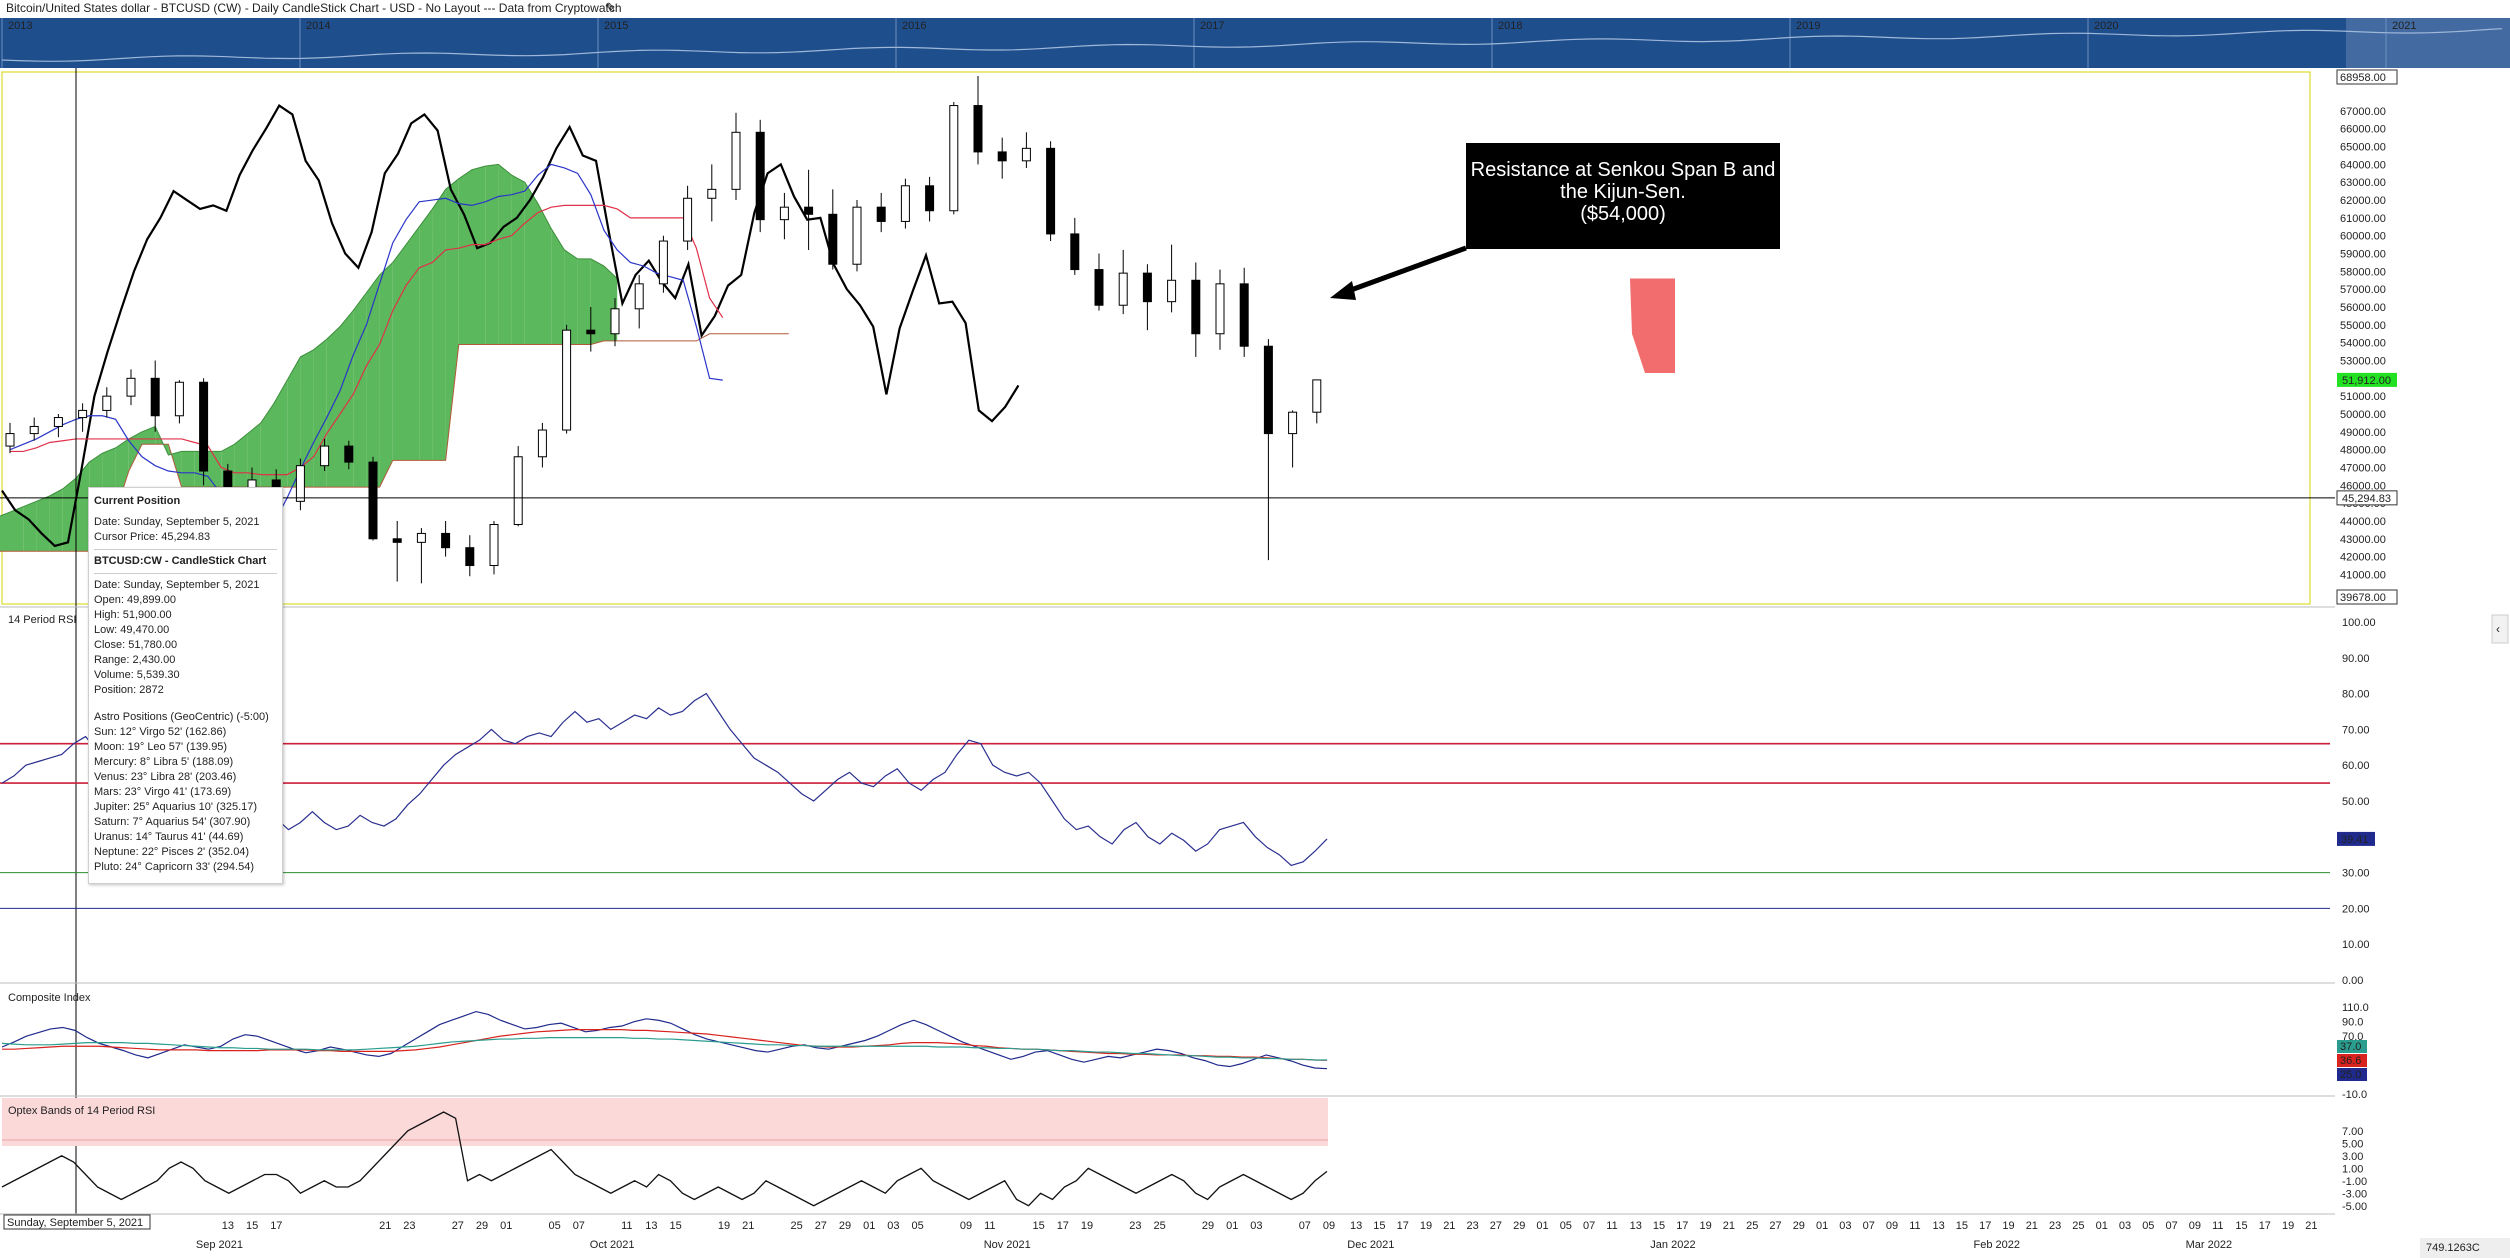 The height and width of the screenshot is (1258, 2510). What do you see at coordinates (1808, 26) in the screenshot?
I see `overview-year: 2019` at bounding box center [1808, 26].